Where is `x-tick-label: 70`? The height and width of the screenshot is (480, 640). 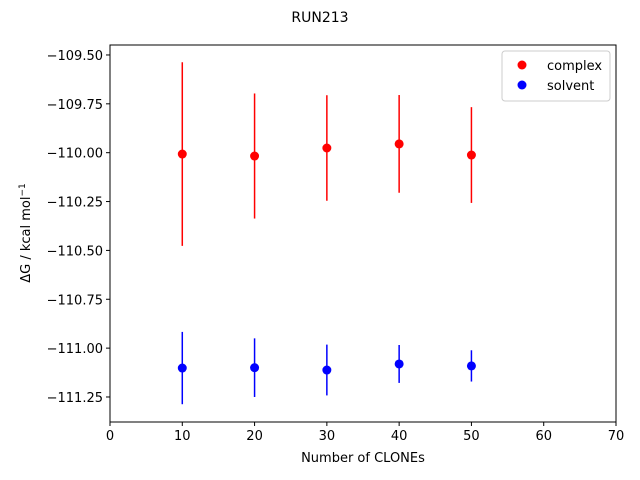
x-tick-label: 70 is located at coordinates (616, 436).